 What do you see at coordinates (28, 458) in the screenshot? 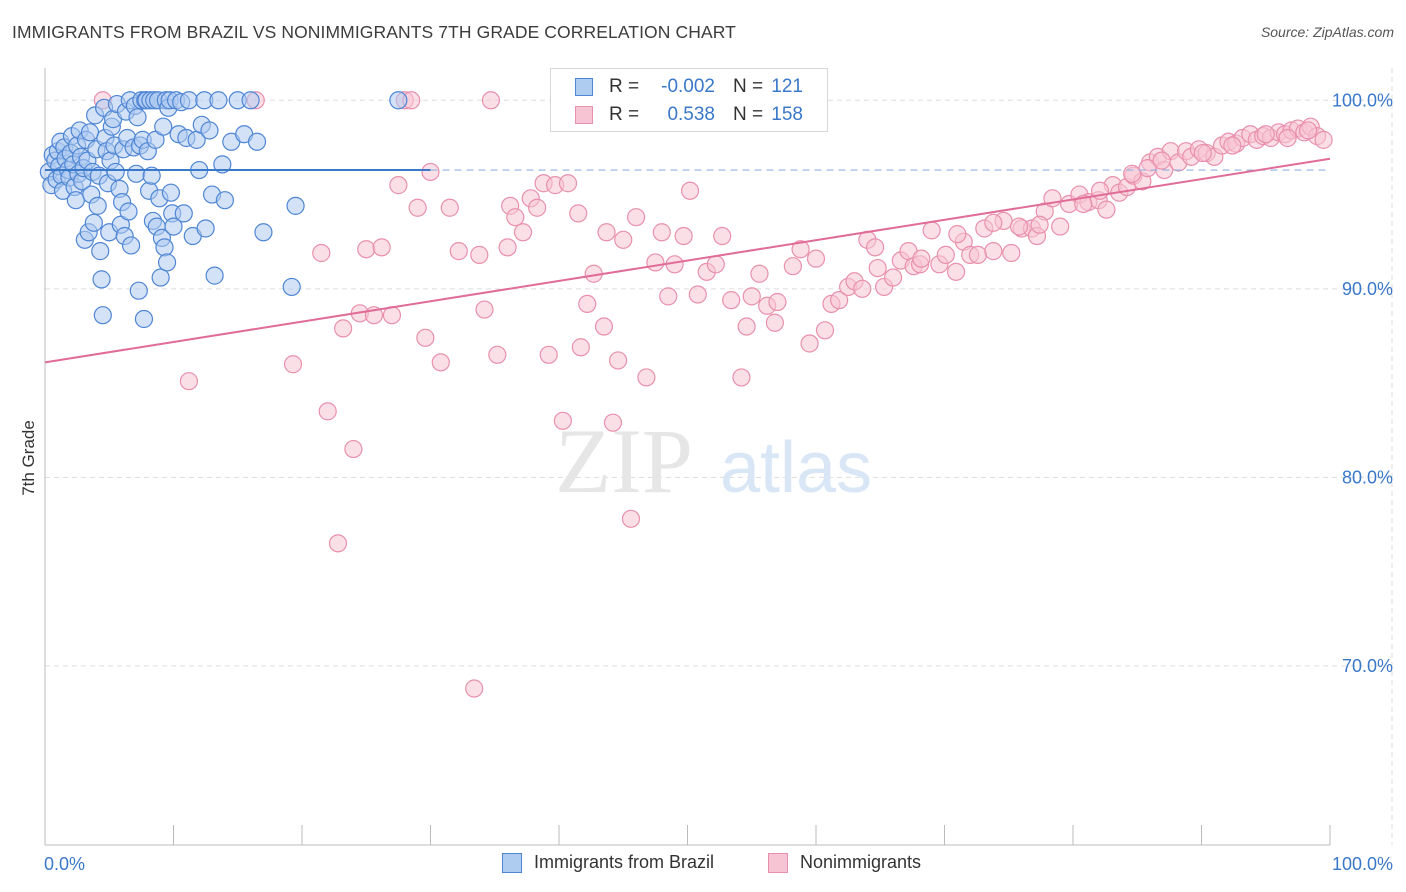
I see `y-axis-title: 7th Grade` at bounding box center [28, 458].